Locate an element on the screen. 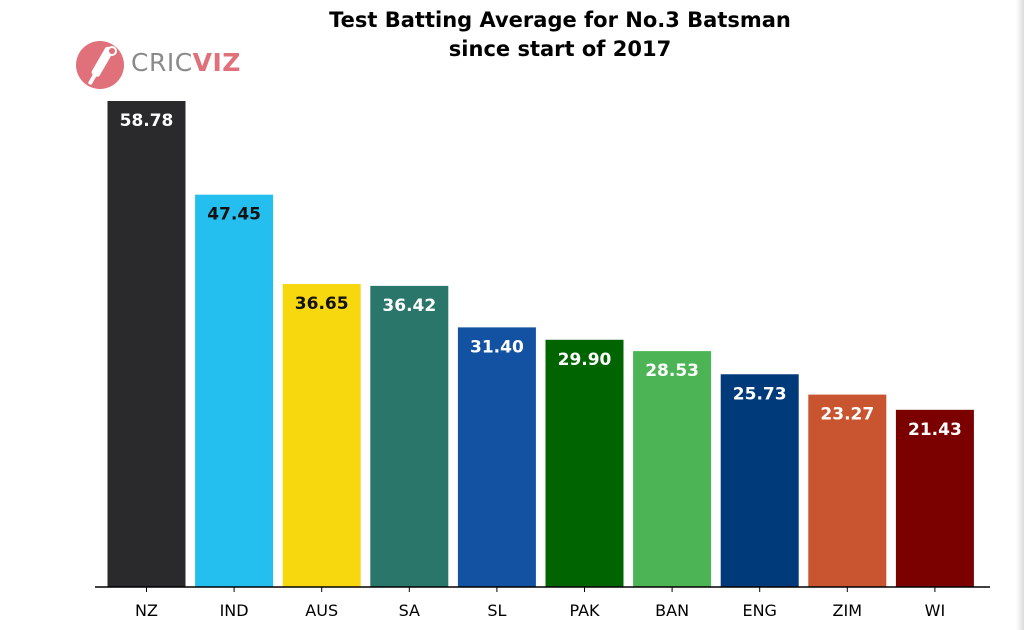  bar-value-label-ind: 47.45 is located at coordinates (234, 215).